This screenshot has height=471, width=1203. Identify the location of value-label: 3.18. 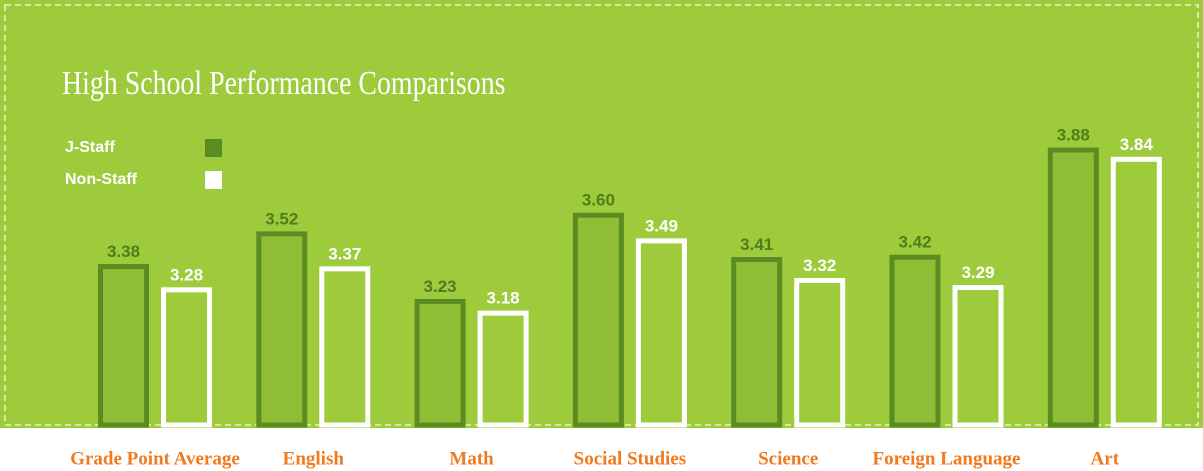
(503, 298).